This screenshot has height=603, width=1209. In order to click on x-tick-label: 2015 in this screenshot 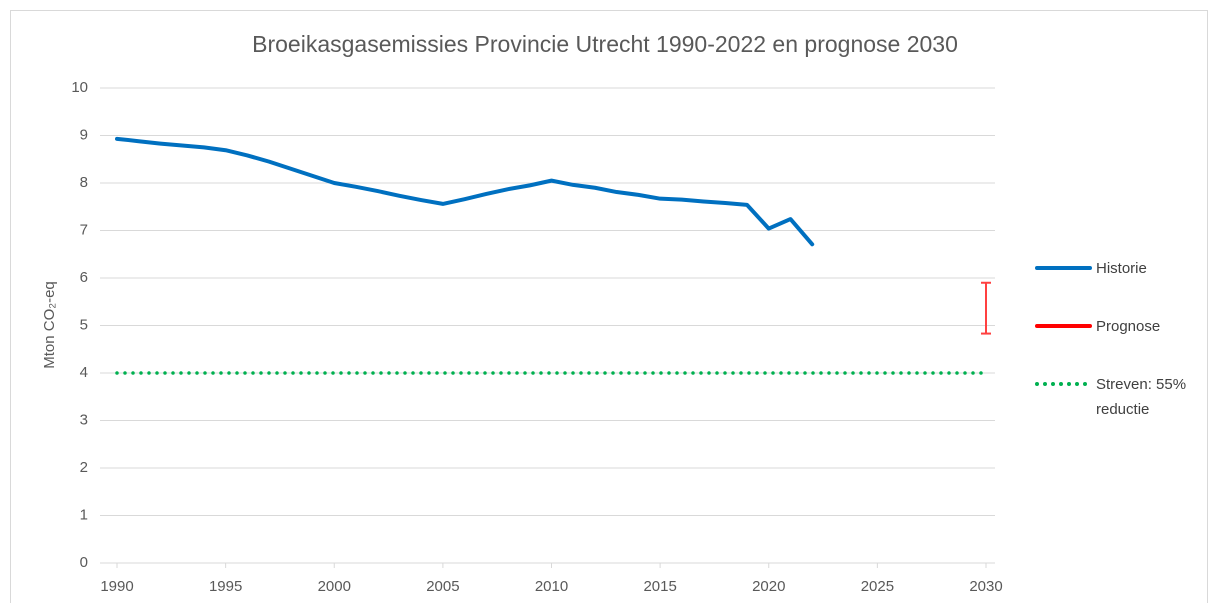, I will do `click(659, 586)`.